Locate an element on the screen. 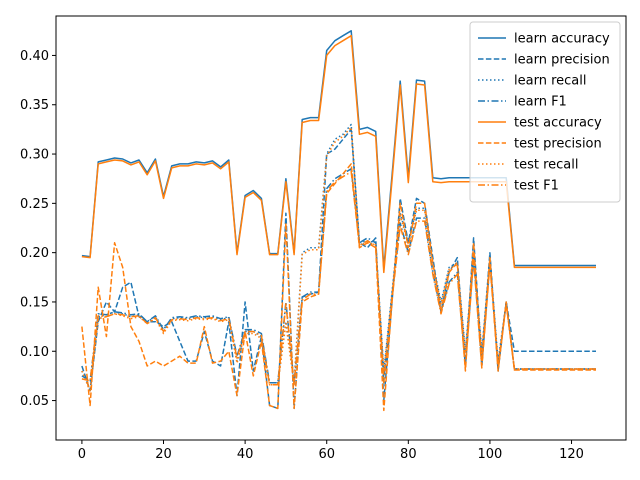 Image resolution: width=640 pixels, height=480 pixels. y-tick-label: 0.10 is located at coordinates (34, 352).